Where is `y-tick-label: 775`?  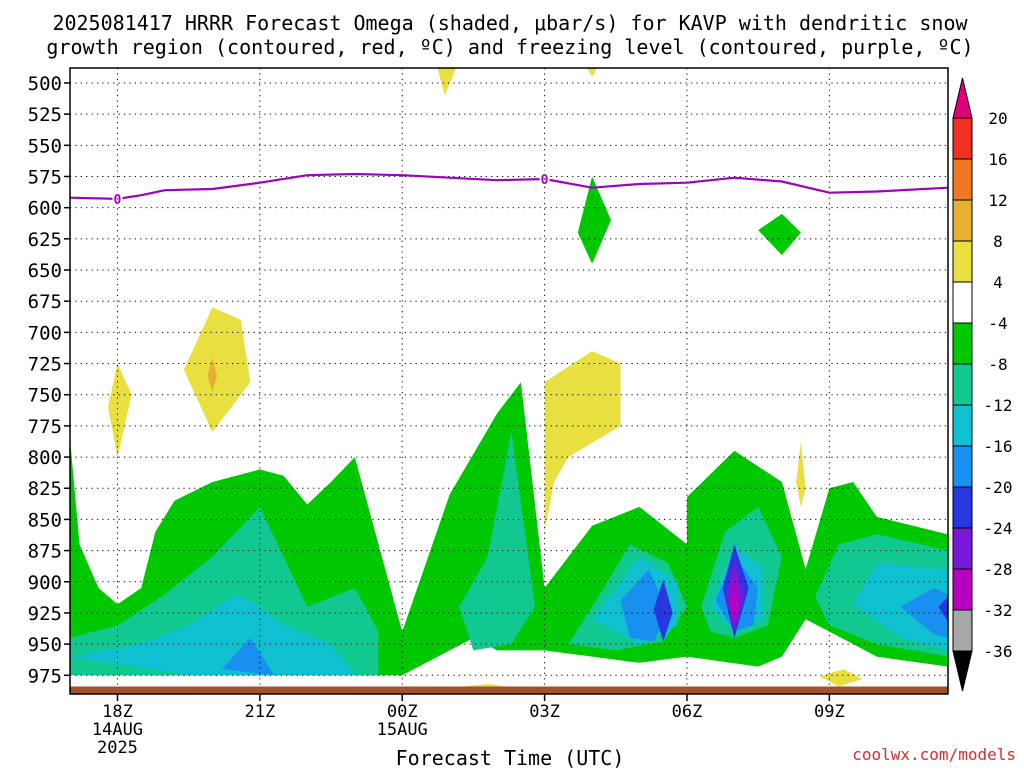
y-tick-label: 775 is located at coordinates (45, 427).